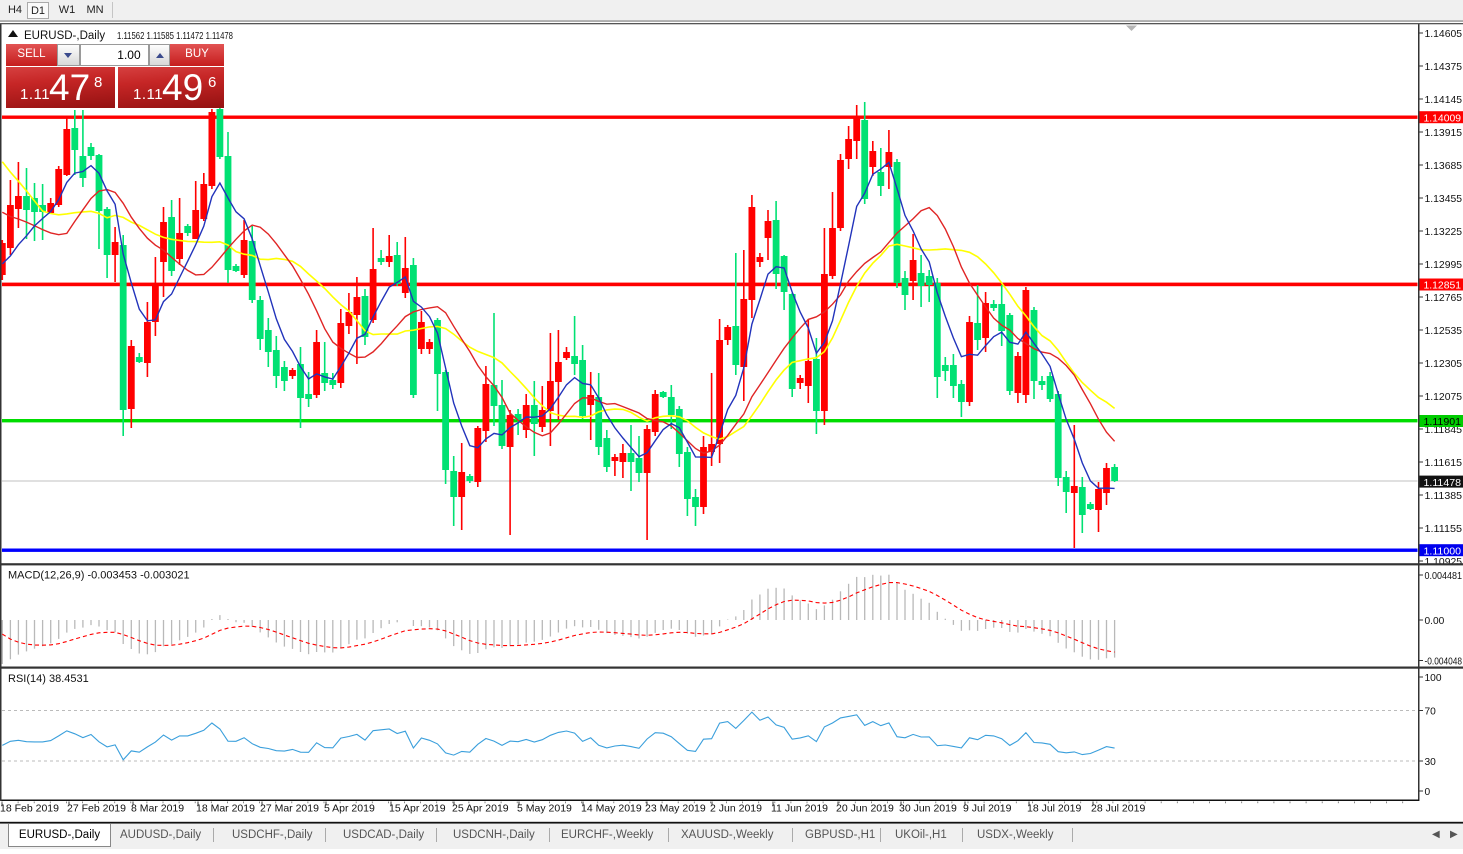 The height and width of the screenshot is (854, 1463). I want to click on svg-text: 2 Jun 2019, so click(736, 809).